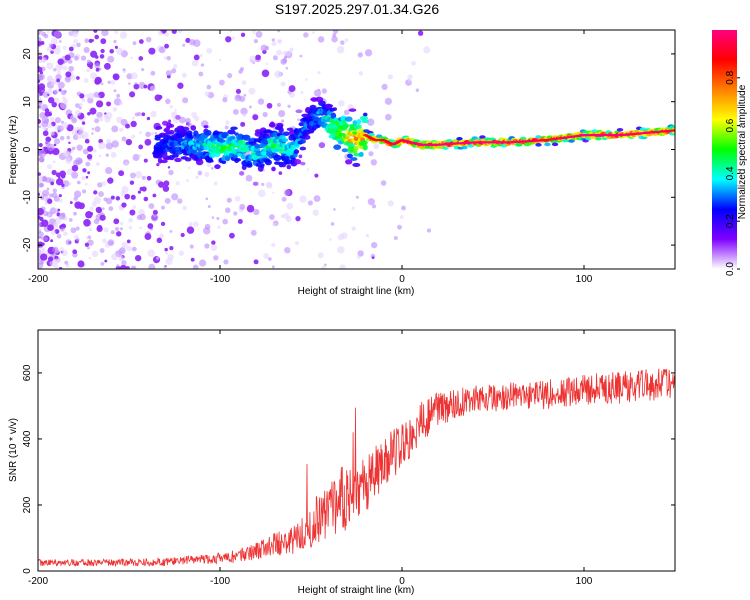 This screenshot has height=600, width=750. What do you see at coordinates (724, 149) in the screenshot?
I see `colorbar-gradient` at bounding box center [724, 149].